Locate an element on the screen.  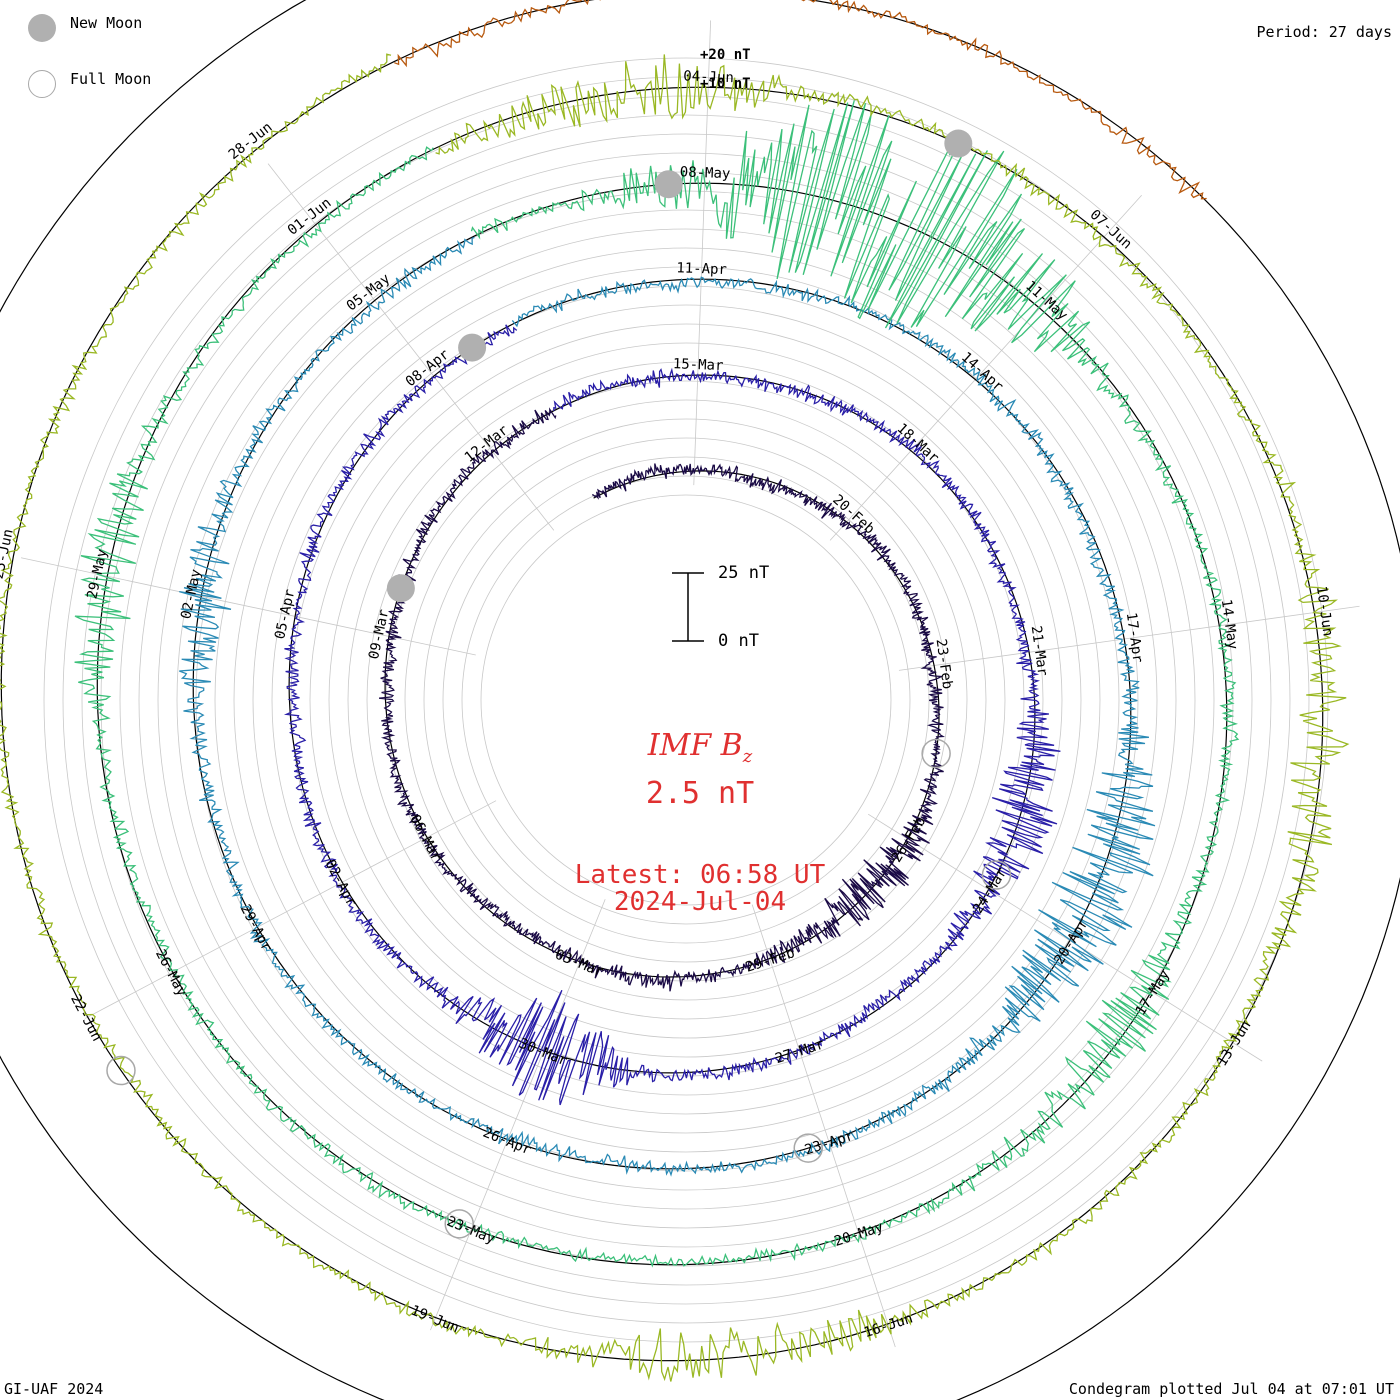
center-title: IMF Bz is located at coordinates (700, 747).